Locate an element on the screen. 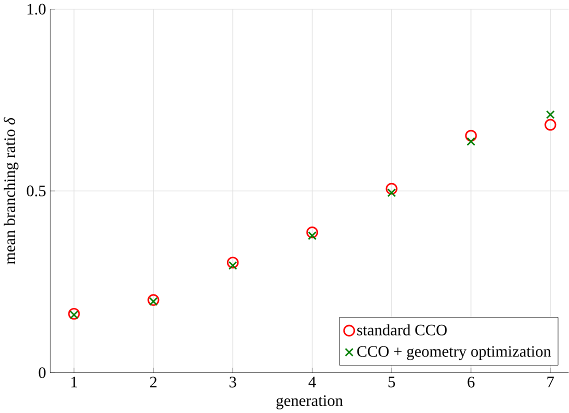  x-tick-label: 3 is located at coordinates (233, 382).